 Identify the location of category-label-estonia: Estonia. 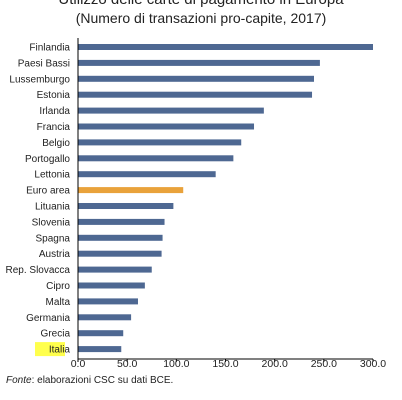
(54, 95).